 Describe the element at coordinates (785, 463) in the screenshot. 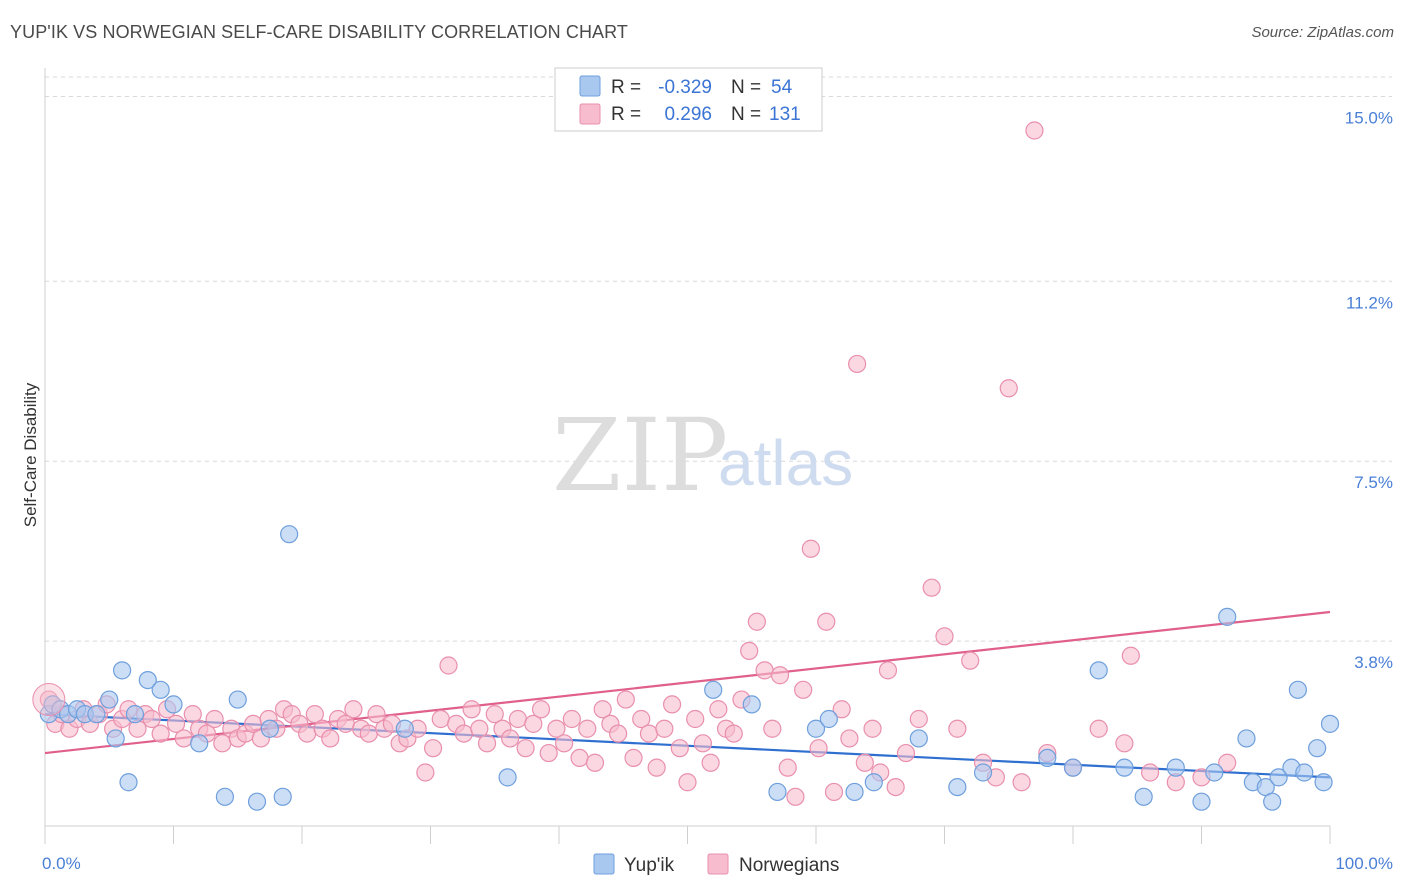

I see `watermark-atlas: atlas` at that location.